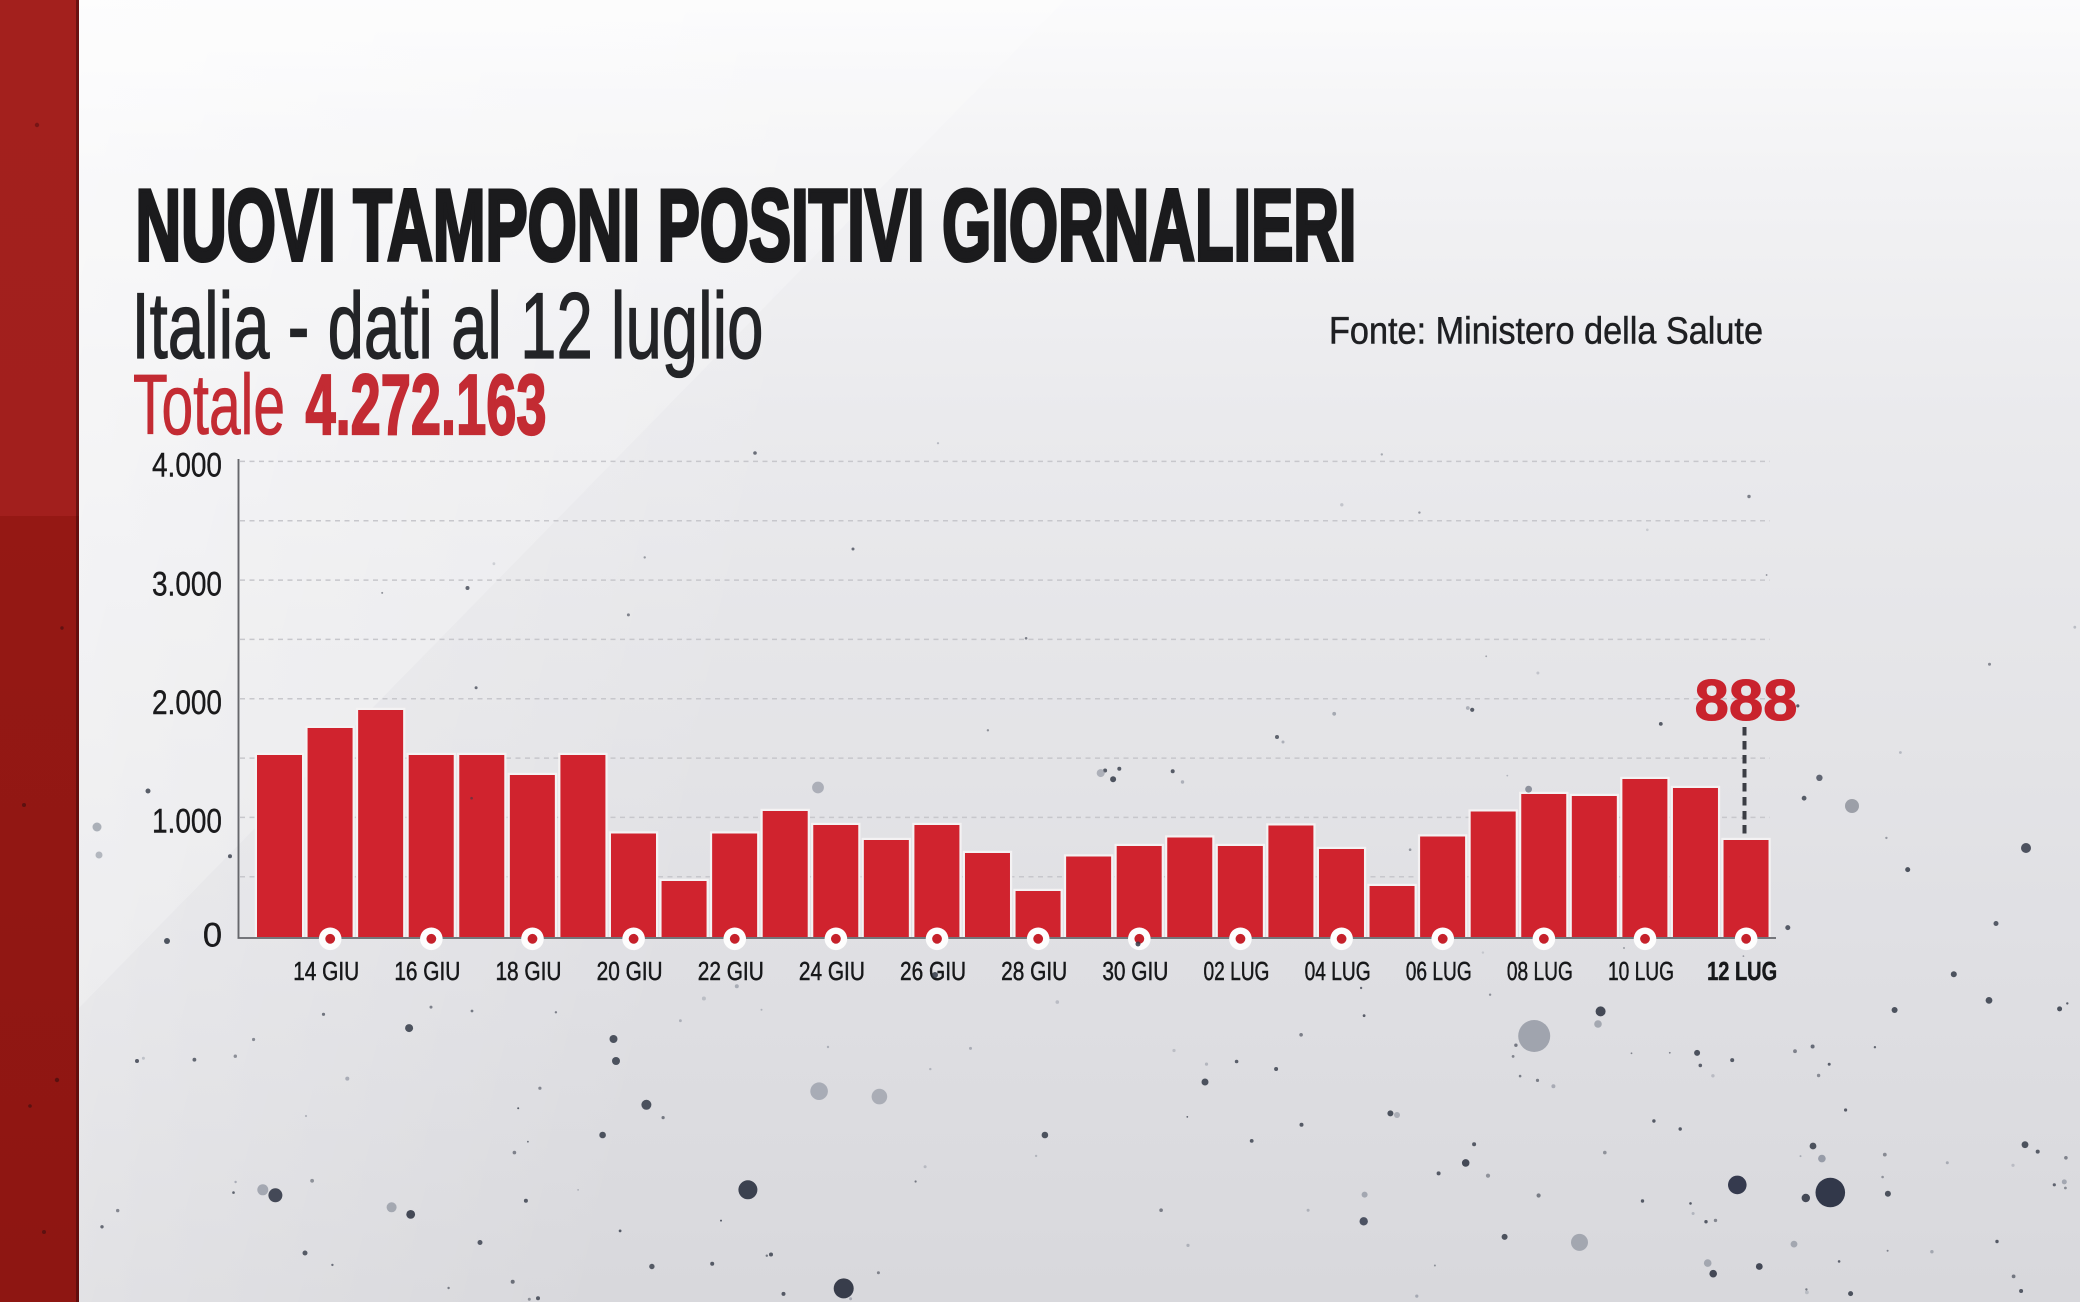 The height and width of the screenshot is (1302, 2080). Describe the element at coordinates (1236, 971) in the screenshot. I see `svg-text: 02 LUG` at that location.